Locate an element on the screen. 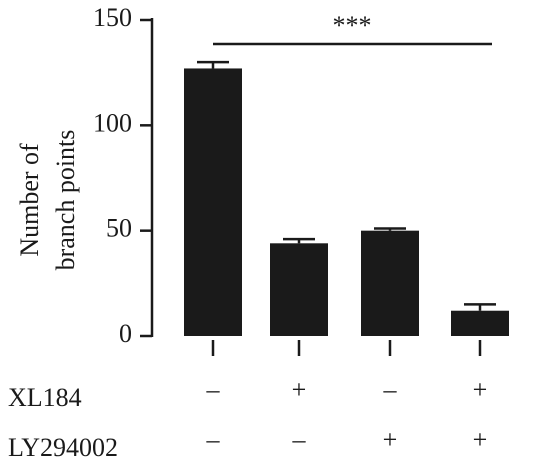 Image resolution: width=542 pixels, height=472 pixels. treatment-label: LY294002 is located at coordinates (63, 447).